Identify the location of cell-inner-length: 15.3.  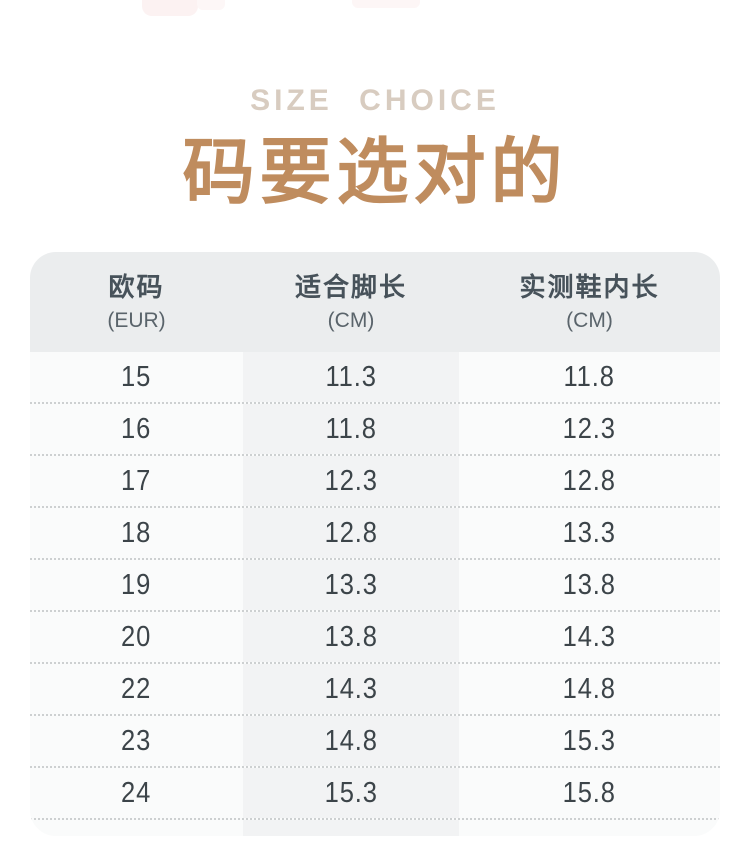
(589, 741).